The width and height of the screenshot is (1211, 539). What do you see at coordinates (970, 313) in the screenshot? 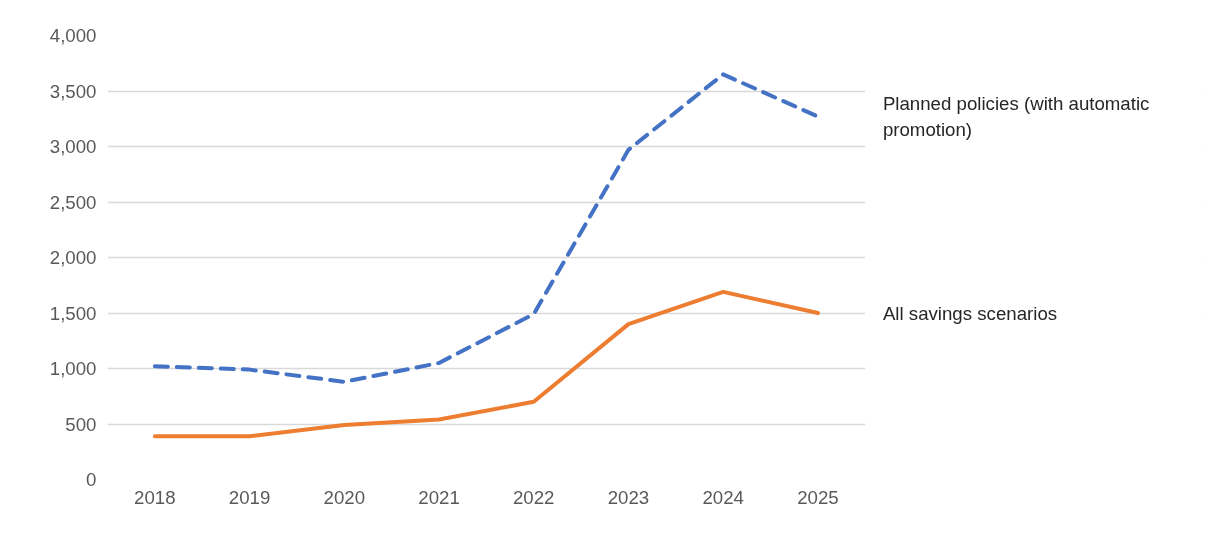
I see `text: All savings scenarios` at bounding box center [970, 313].